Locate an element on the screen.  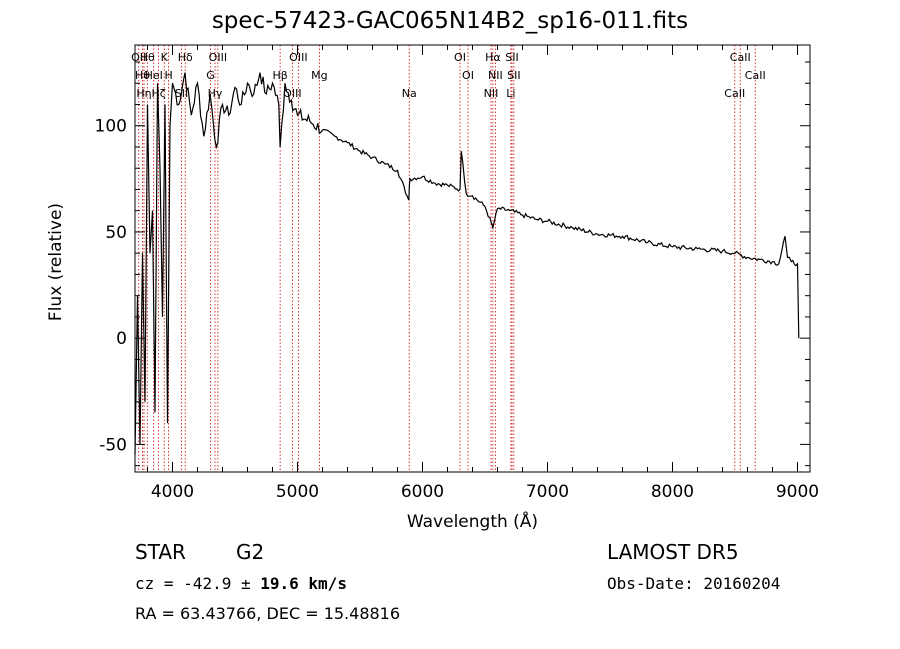
y-tick-label: 100 is located at coordinates (111, 127).